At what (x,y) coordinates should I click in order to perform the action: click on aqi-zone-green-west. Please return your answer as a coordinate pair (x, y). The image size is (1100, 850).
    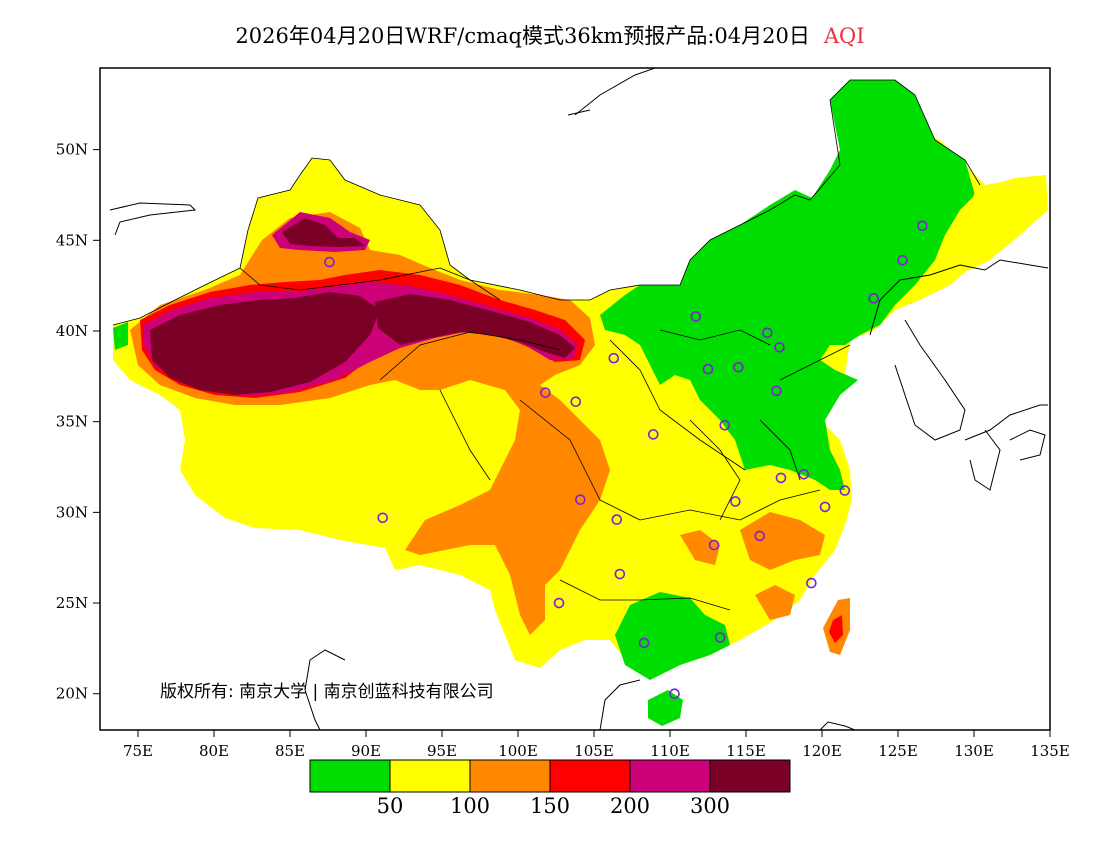
    Looking at the image, I should click on (120, 336).